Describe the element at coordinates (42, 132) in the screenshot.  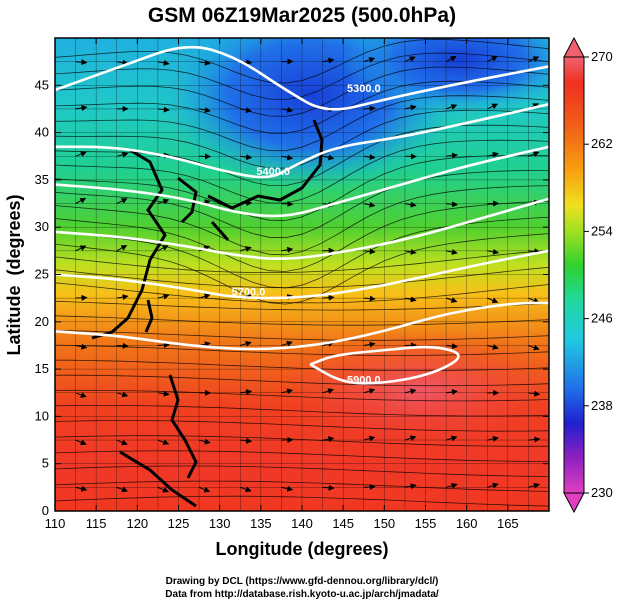
I see `y-tick-label: 40` at that location.